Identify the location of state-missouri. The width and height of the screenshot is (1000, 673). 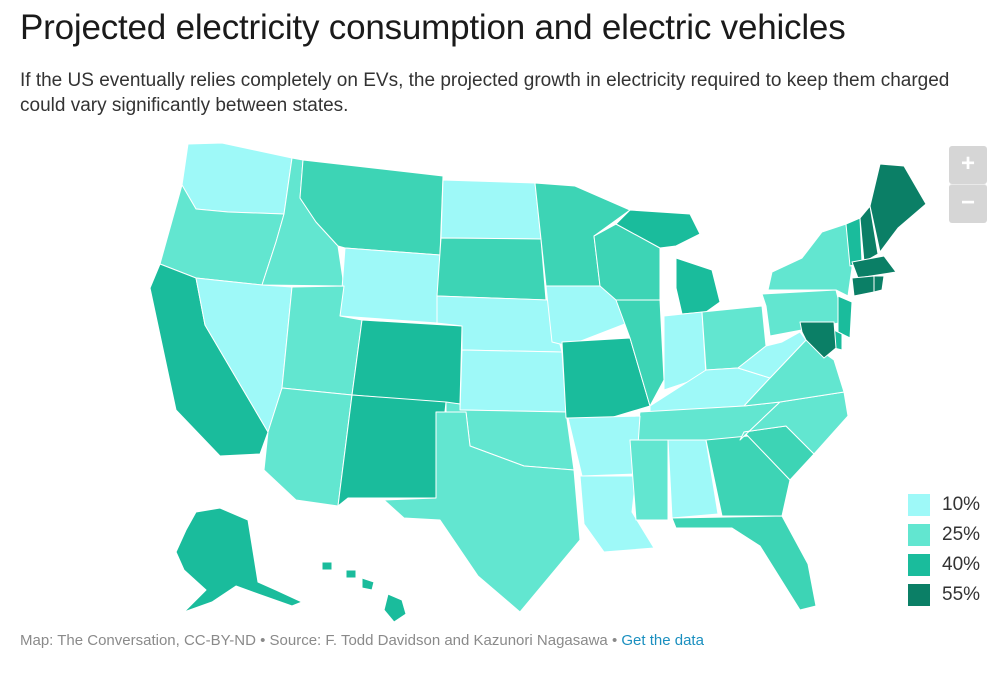
(606, 378).